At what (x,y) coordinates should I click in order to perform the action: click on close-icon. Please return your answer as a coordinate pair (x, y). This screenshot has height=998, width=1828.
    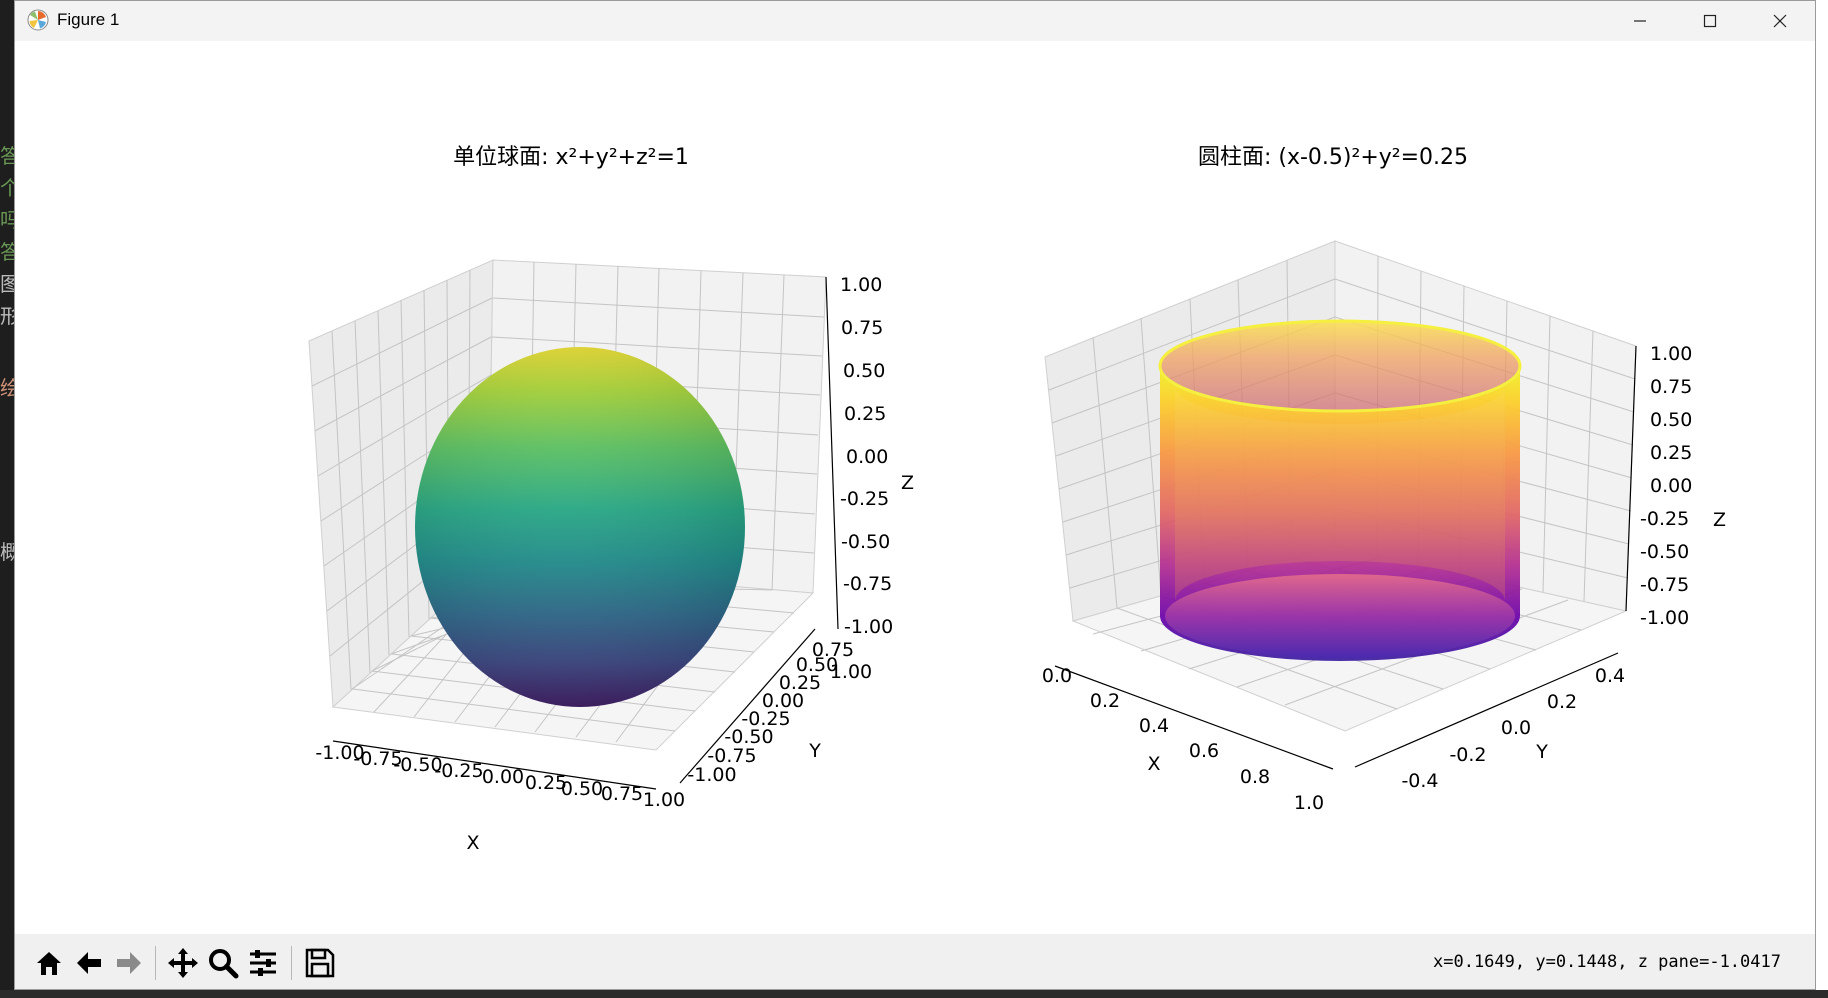
    Looking at the image, I should click on (1780, 21).